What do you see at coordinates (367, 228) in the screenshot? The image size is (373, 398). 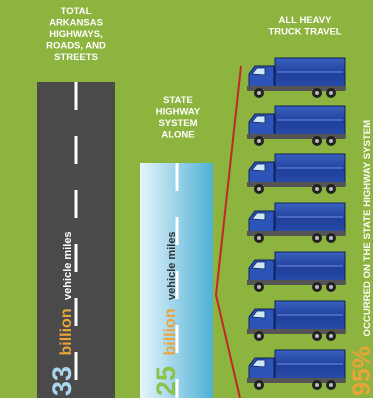 I see `label: OCCURRED ON THE STATE HIGHWAY SYSTEM` at bounding box center [367, 228].